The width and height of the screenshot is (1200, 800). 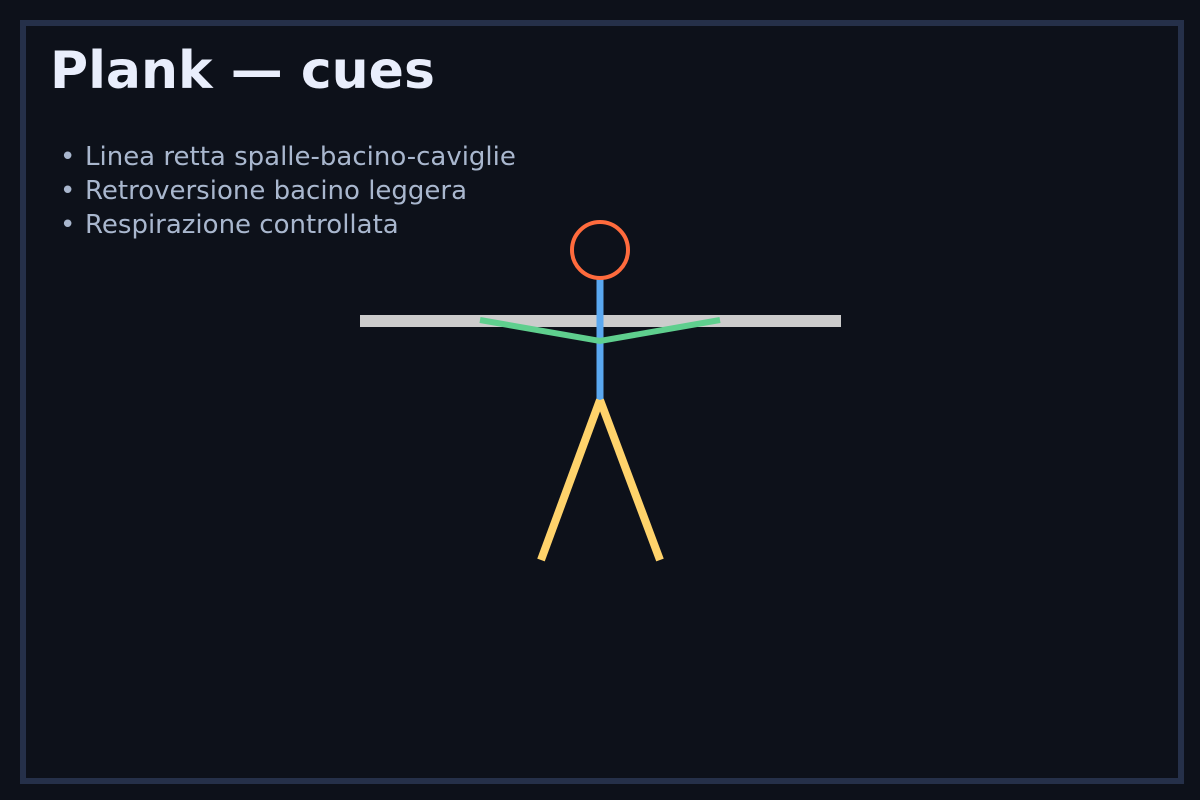 I want to click on cue-item: • Respirazione controllata, so click(x=288, y=225).